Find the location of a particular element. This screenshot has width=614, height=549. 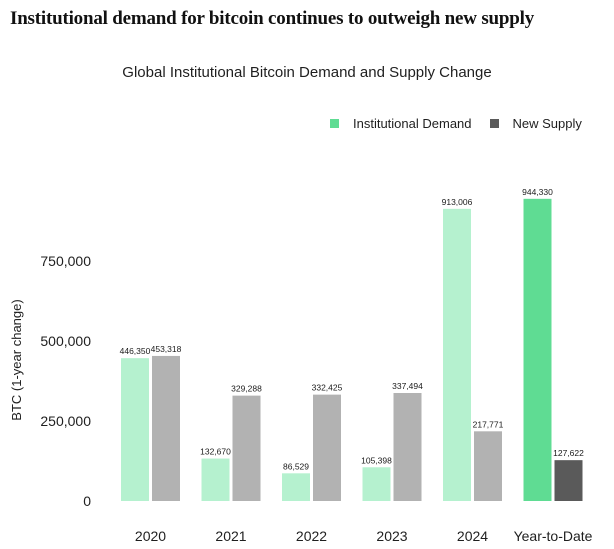

y-tick-label: 250,000 is located at coordinates (65, 421).